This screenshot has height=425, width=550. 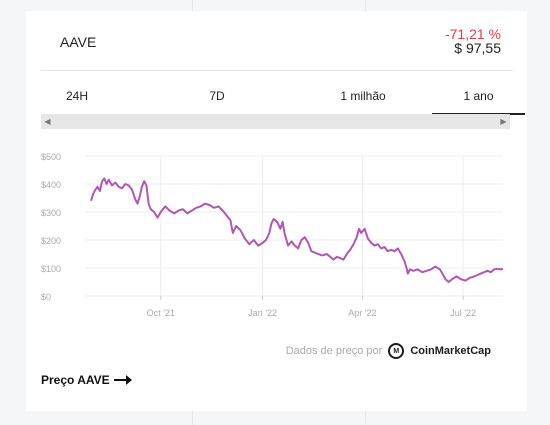 I want to click on coin-price-link: Preço AAVE, so click(x=86, y=380).